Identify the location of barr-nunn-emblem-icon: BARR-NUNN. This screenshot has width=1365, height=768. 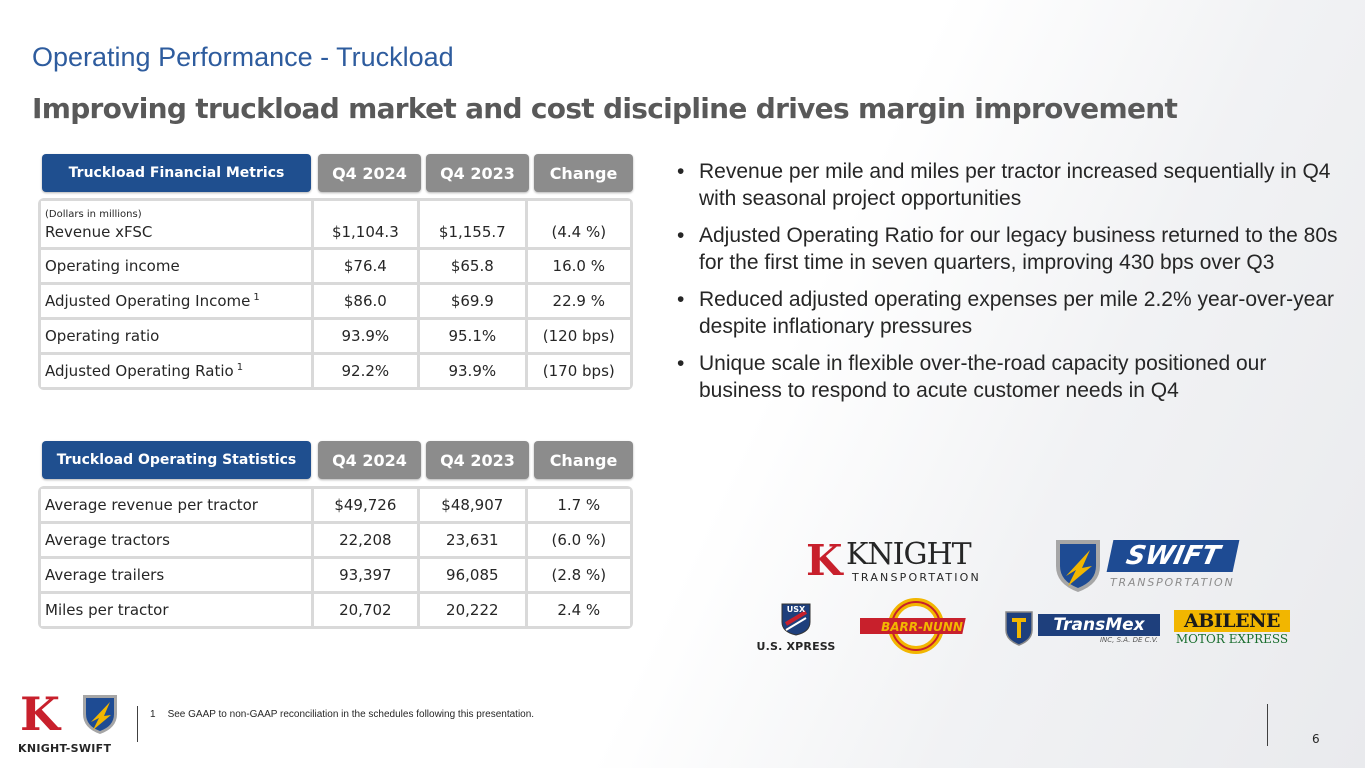
(911, 626).